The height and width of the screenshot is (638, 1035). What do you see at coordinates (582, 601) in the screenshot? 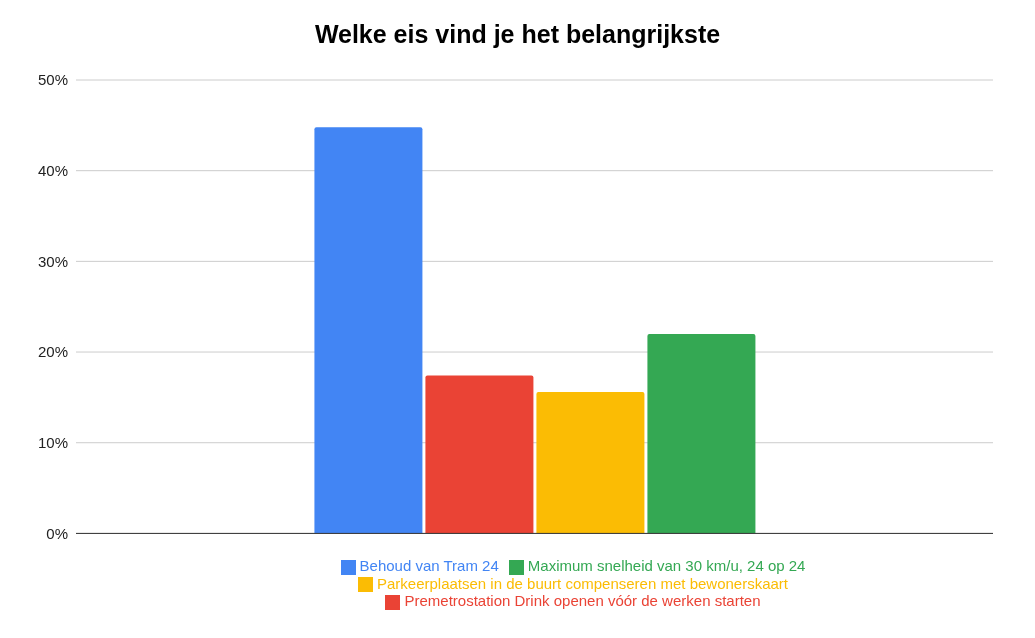
I see `legend-label: Premetrostation Drink openen vóór de werken starten` at bounding box center [582, 601].